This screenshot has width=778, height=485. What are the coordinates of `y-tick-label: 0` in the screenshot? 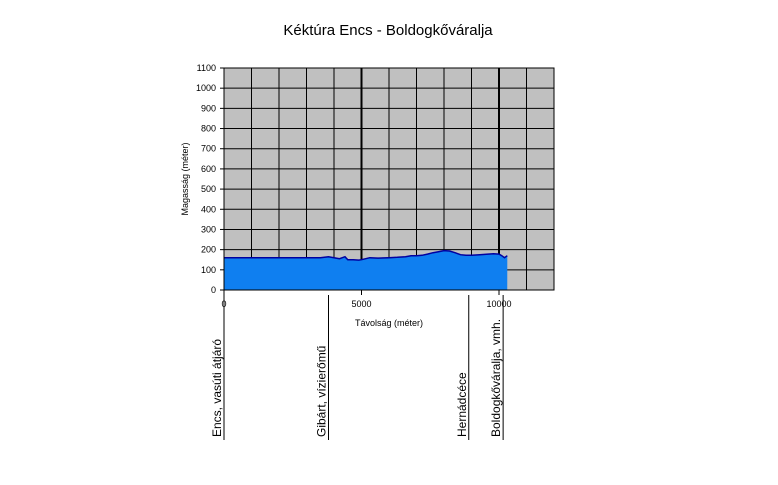 It's located at (213, 290).